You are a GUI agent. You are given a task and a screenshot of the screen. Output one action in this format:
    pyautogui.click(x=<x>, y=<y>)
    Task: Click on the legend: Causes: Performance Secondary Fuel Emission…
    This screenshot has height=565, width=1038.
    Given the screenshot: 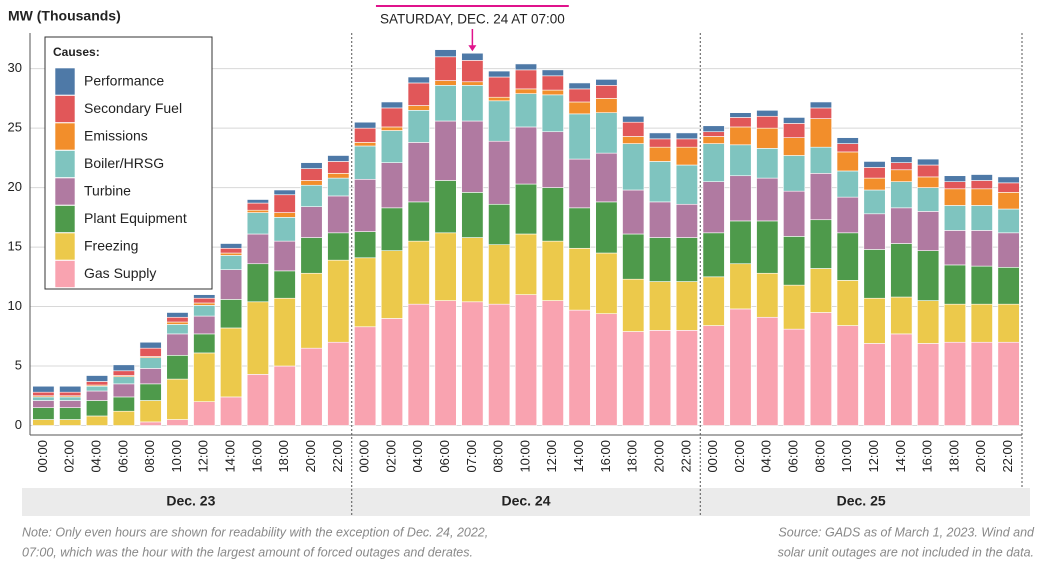 What is the action you would take?
    pyautogui.click(x=128, y=163)
    